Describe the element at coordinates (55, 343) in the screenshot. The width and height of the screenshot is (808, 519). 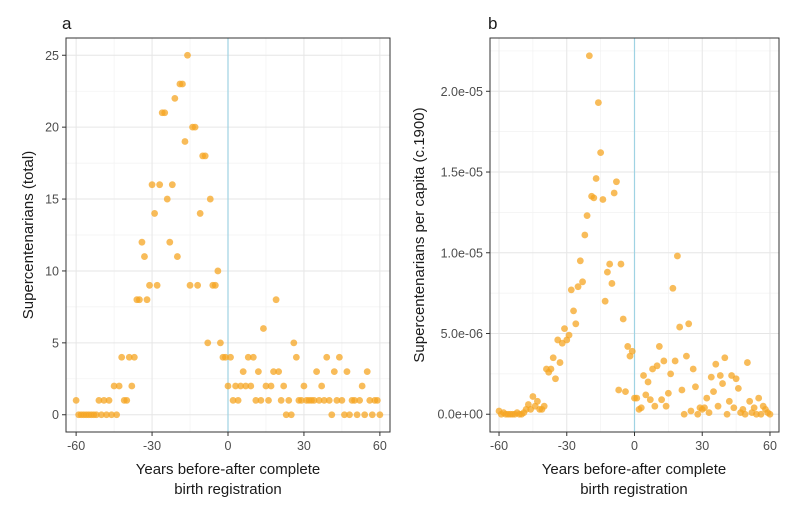
I see `panel-a-y-tick-label: 5` at that location.